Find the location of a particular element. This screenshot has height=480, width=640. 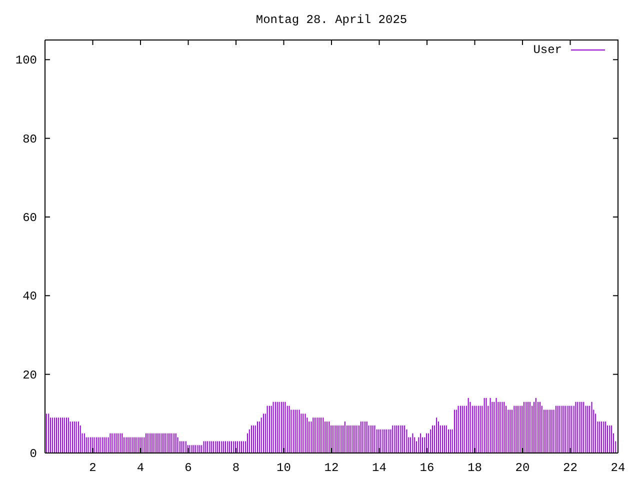

x-tick-label: 16 is located at coordinates (427, 468).